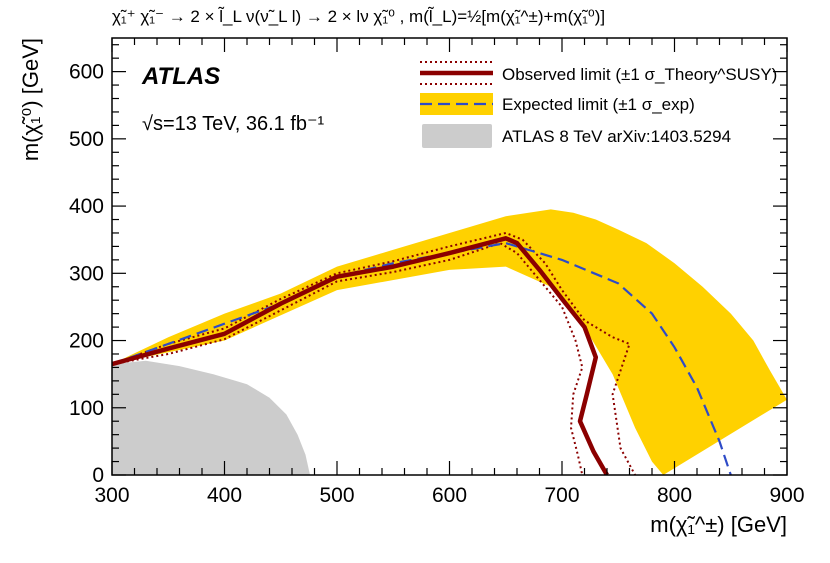 The width and height of the screenshot is (830, 563). Describe the element at coordinates (674, 495) in the screenshot. I see `x-tick-label: 800` at that location.